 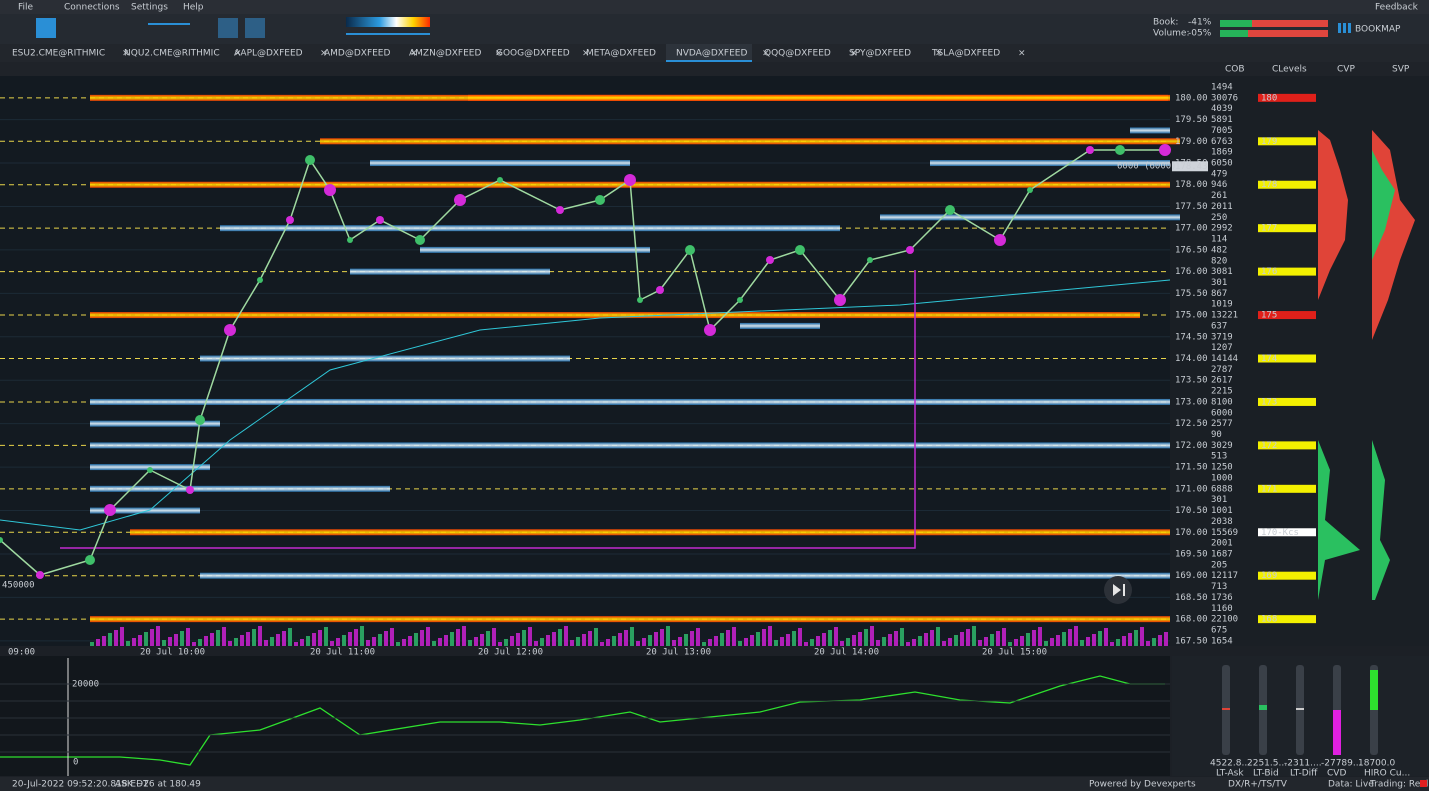 I want to click on cob-value: 7005, so click(x=1222, y=131).